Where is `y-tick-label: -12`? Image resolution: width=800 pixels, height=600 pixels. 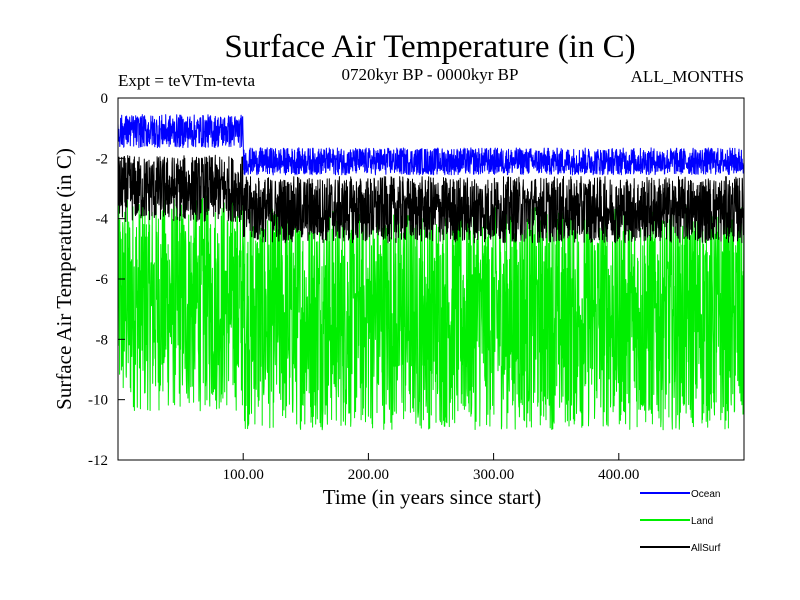
y-tick-label: -12 is located at coordinates (98, 461).